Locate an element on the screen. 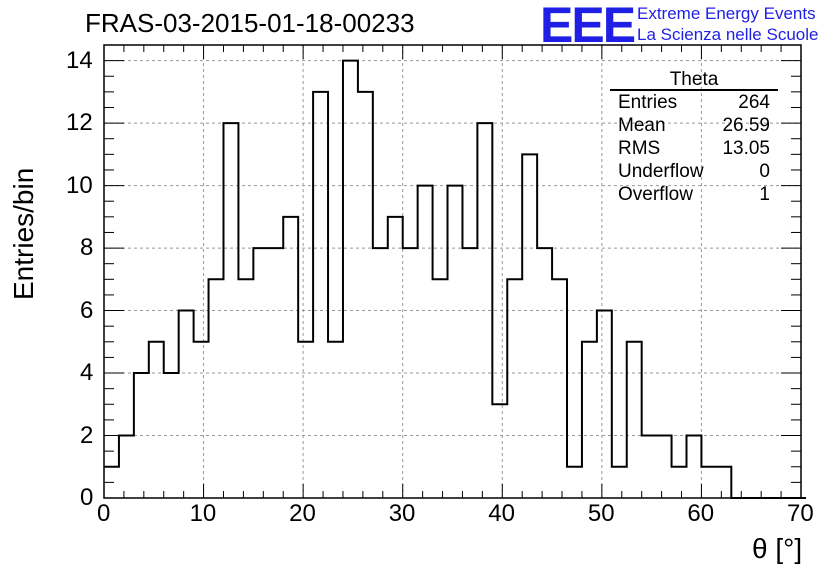 Image resolution: width=836 pixels, height=572 pixels. y-tick-label: 0 is located at coordinates (87, 497).